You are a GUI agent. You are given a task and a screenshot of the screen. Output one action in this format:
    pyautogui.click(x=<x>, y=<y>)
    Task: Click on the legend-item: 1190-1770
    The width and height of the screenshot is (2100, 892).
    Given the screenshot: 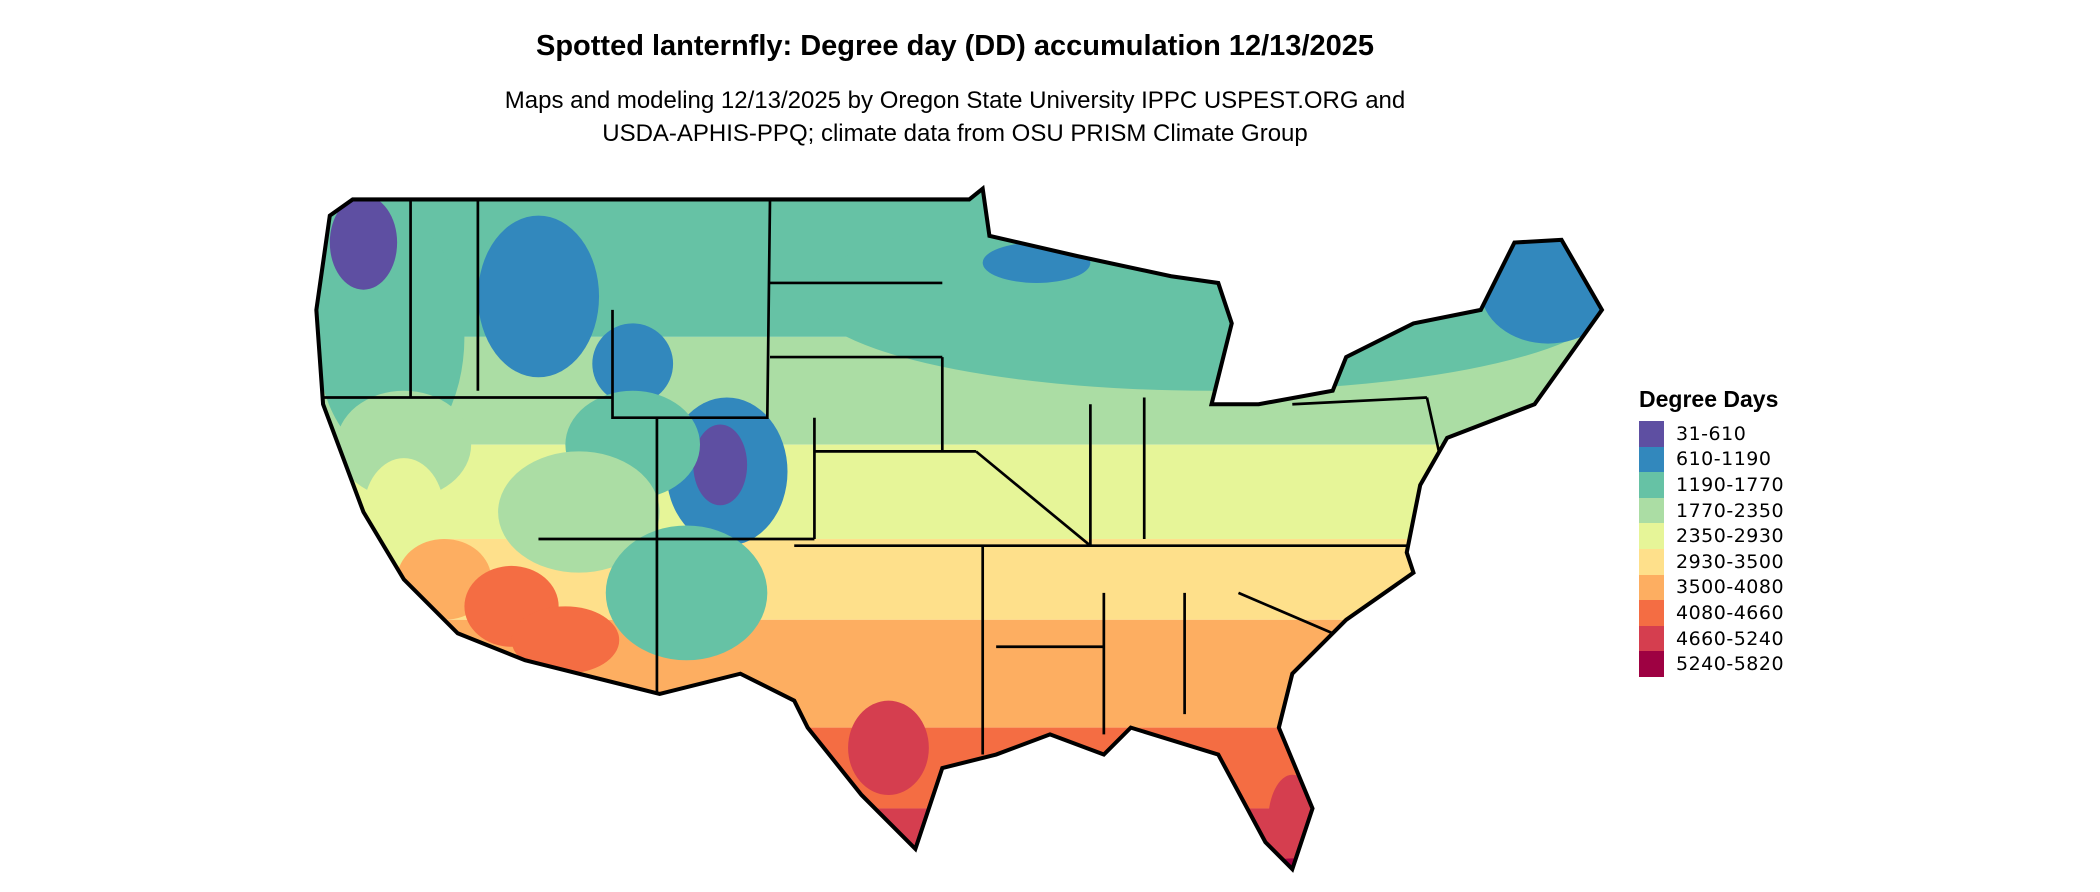 What is the action you would take?
    pyautogui.click(x=1711, y=485)
    